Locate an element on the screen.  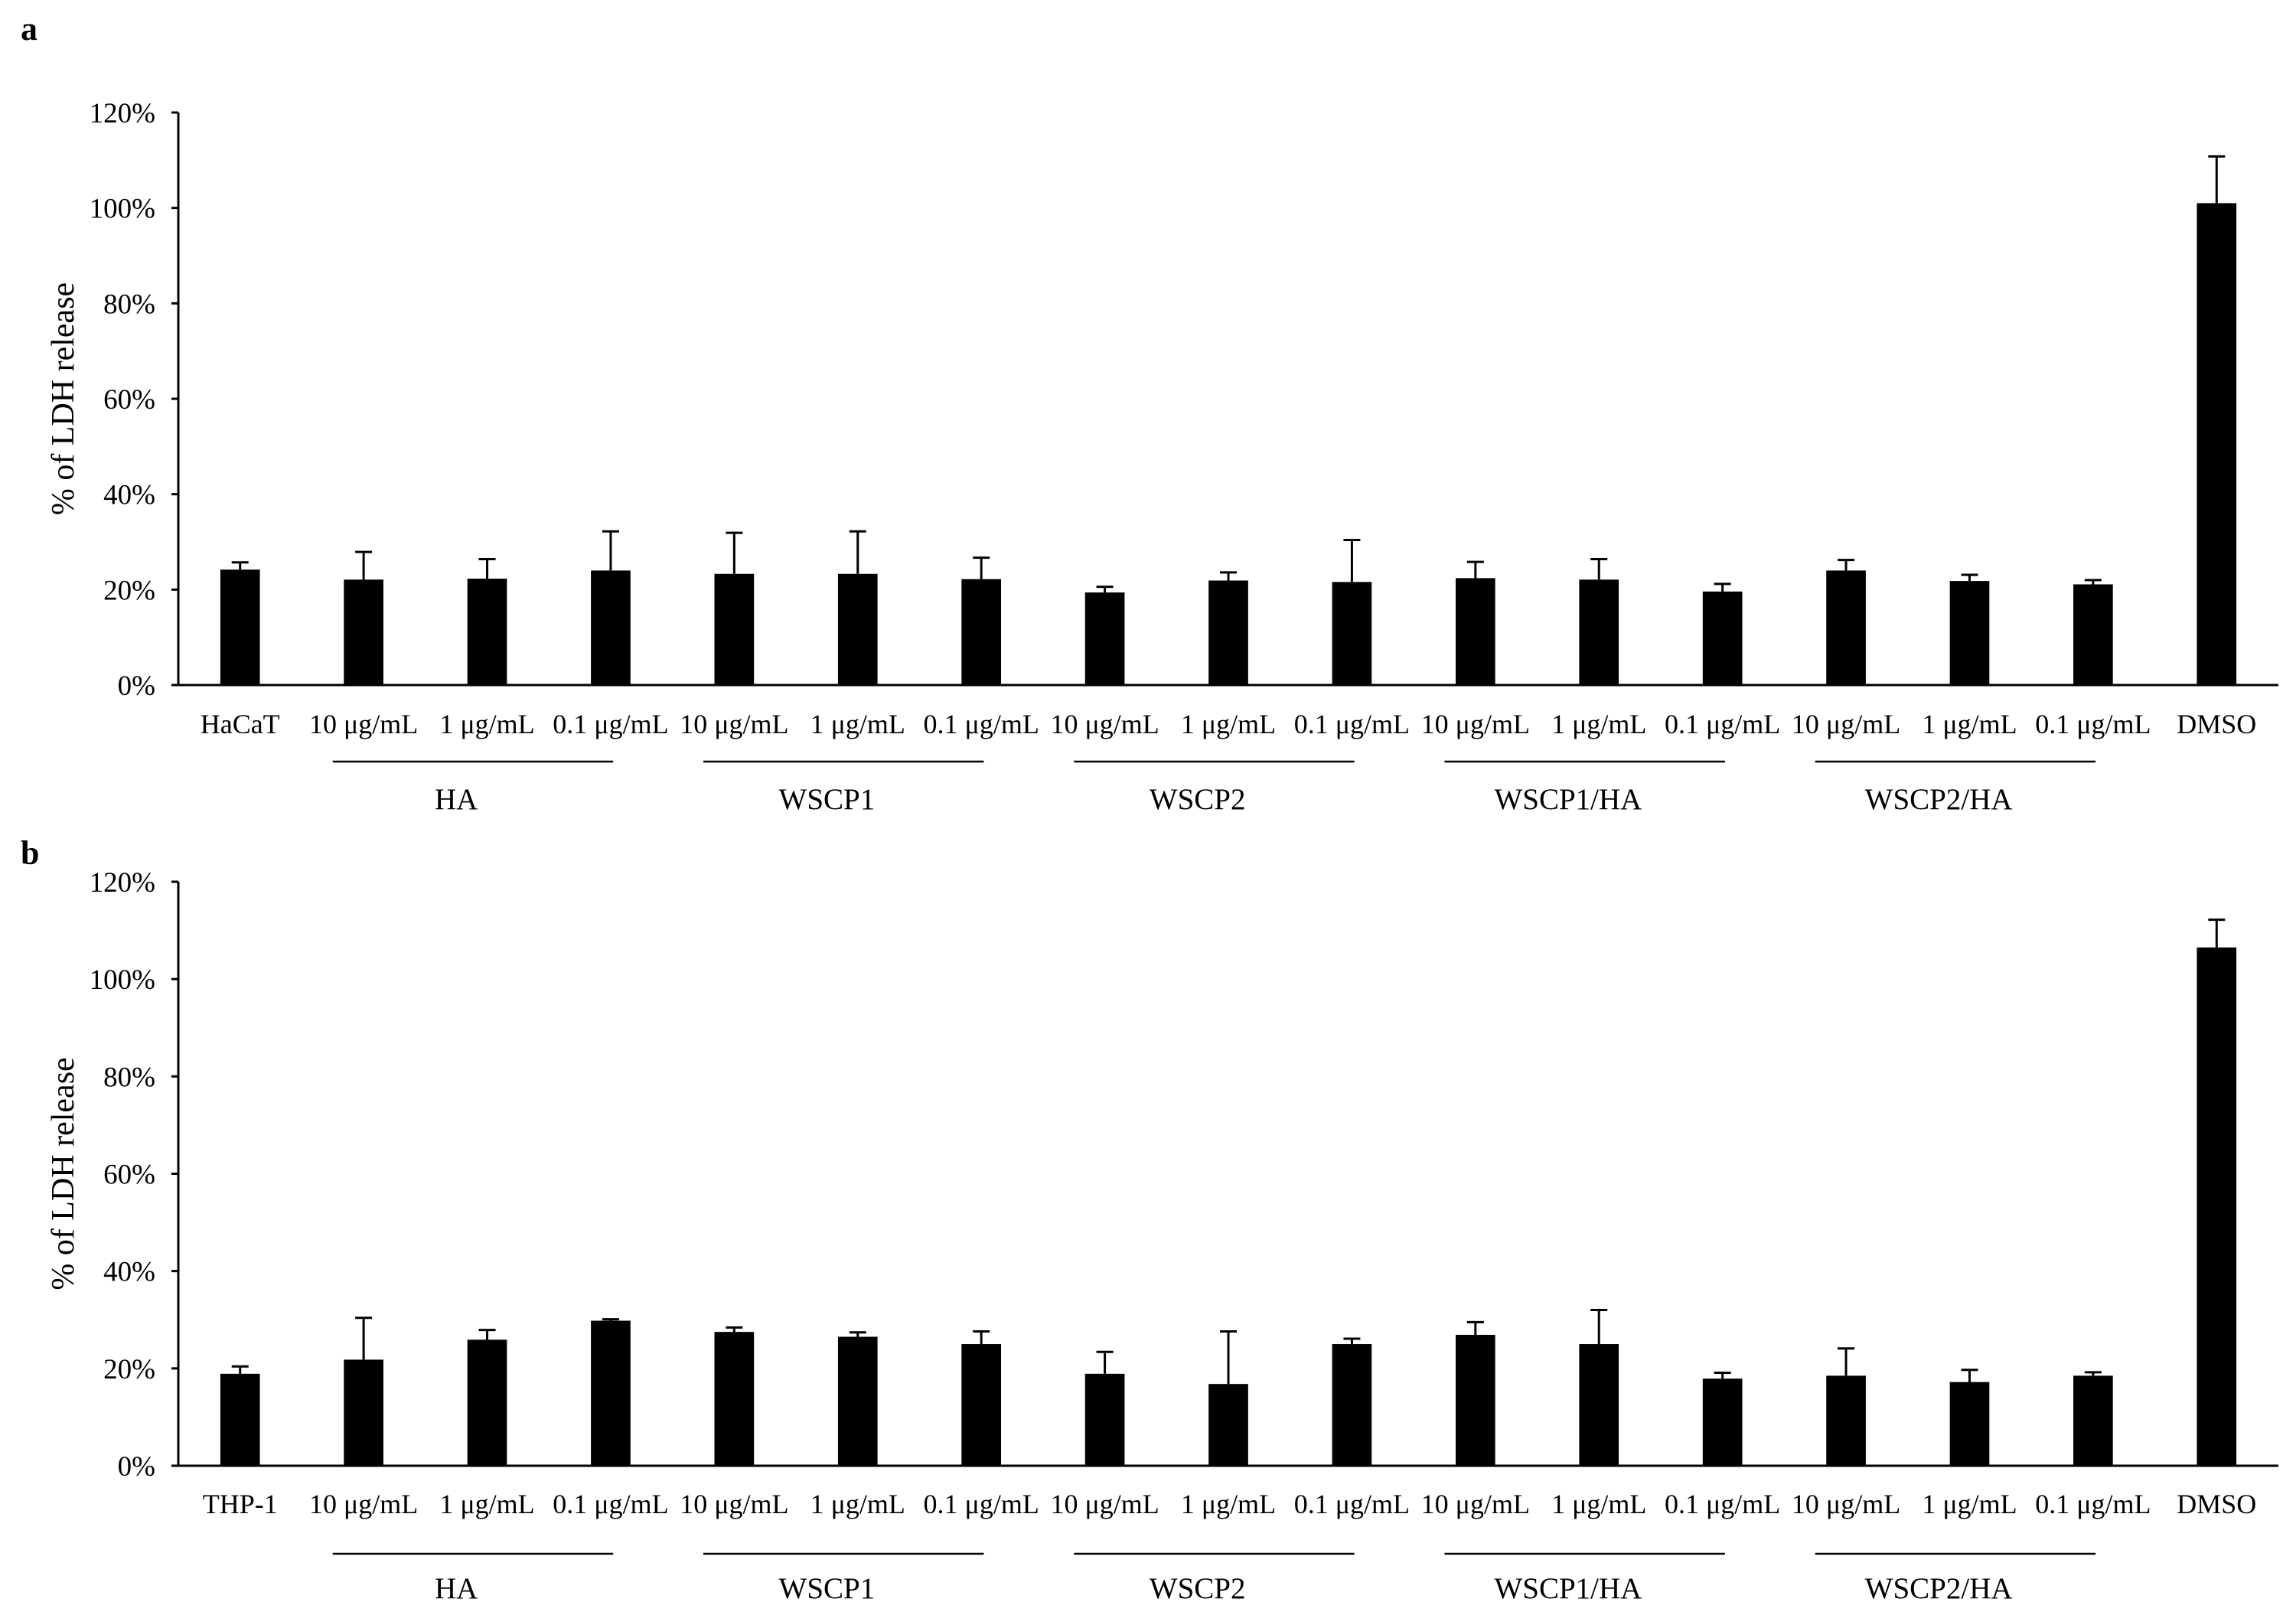
y-tick-label: 0% is located at coordinates (136, 686).